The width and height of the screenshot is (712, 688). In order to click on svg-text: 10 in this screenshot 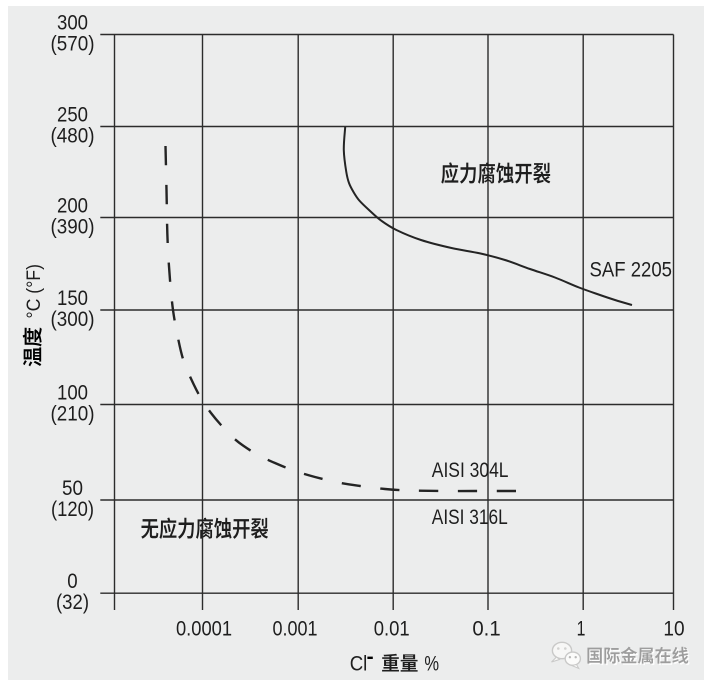, I will do `click(673, 629)`.